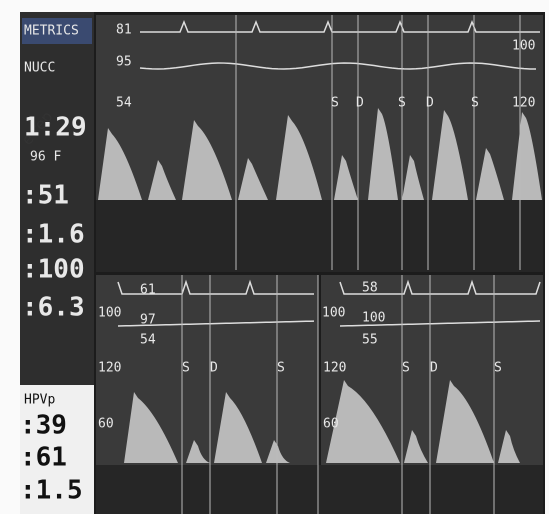  I want to click on trace-label: 100, so click(373, 318).